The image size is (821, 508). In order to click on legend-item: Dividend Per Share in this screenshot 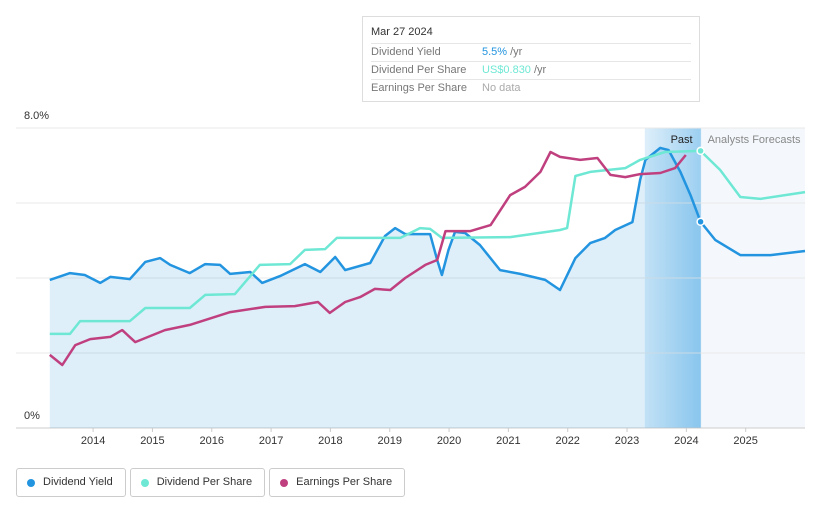, I will do `click(197, 482)`.